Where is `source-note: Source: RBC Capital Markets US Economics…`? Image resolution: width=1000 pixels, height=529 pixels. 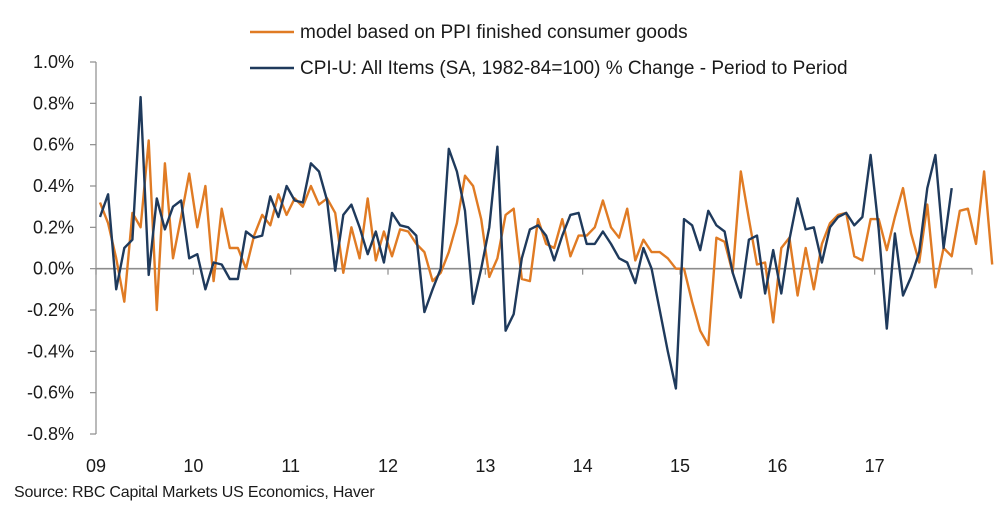 source-note: Source: RBC Capital Markets US Economics… is located at coordinates (194, 492).